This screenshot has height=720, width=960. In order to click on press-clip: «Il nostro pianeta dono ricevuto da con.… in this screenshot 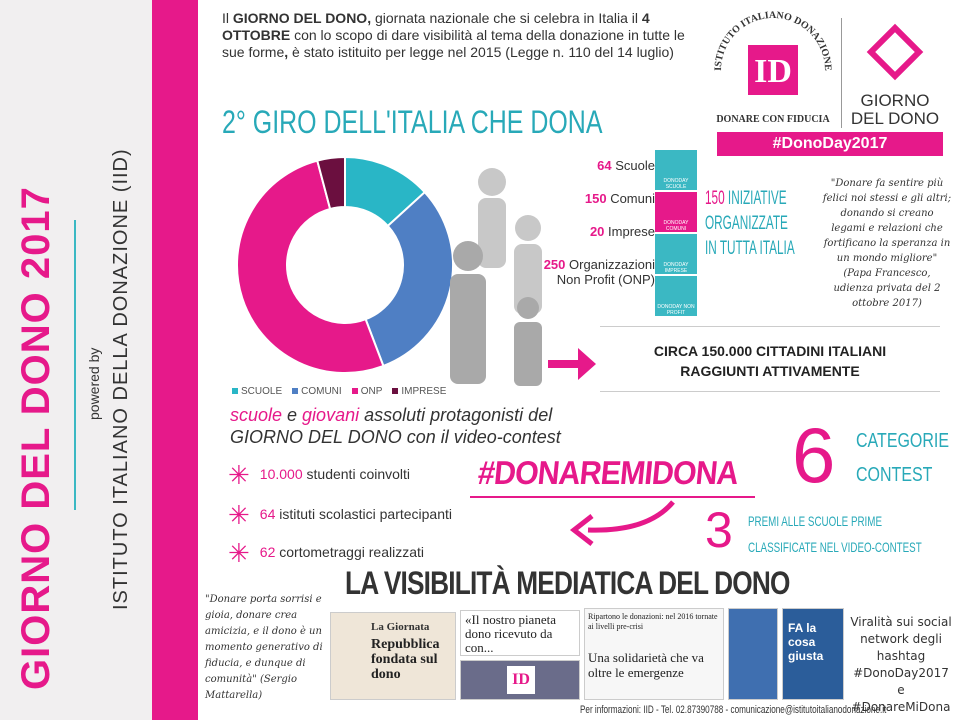, I will do `click(520, 633)`.